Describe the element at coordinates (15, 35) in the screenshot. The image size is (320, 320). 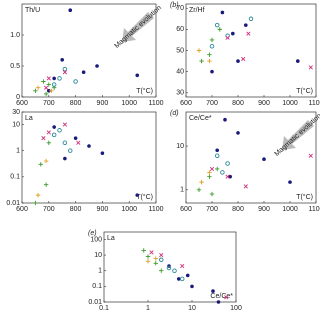
I see `y-tick-label: 1.0` at that location.